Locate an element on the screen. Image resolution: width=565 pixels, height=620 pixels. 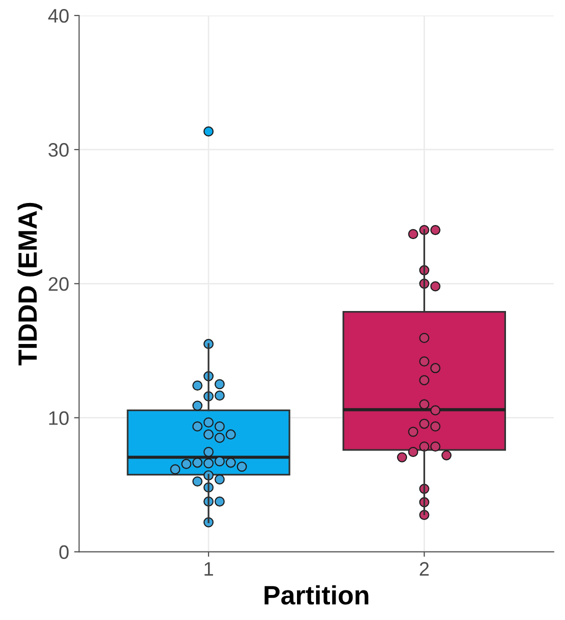
x-tick-label: 1 is located at coordinates (208, 569).